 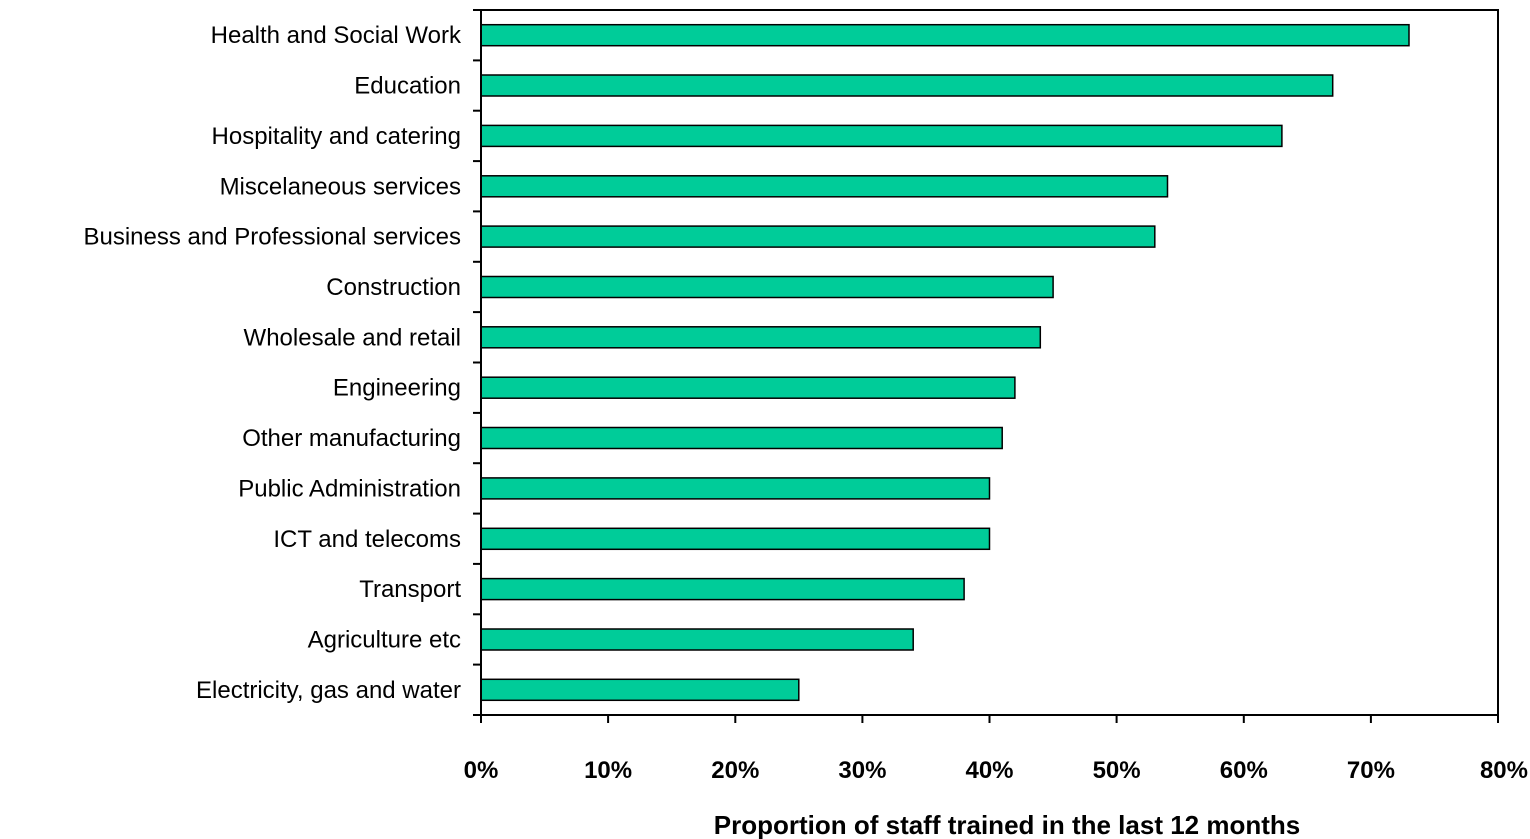 What do you see at coordinates (336, 35) in the screenshot?
I see `category-label: Health and Social Work` at bounding box center [336, 35].